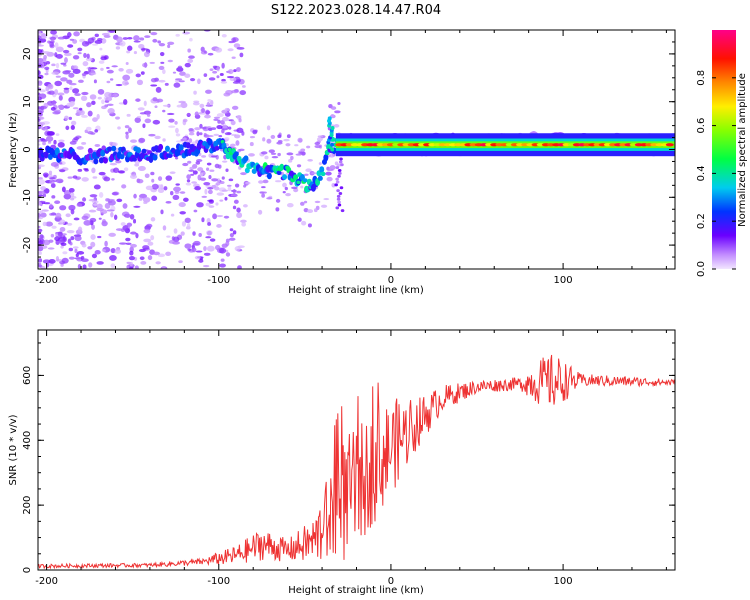 This screenshot has height=600, width=750. What do you see at coordinates (724, 149) in the screenshot?
I see `colorbar-gradient` at bounding box center [724, 149].